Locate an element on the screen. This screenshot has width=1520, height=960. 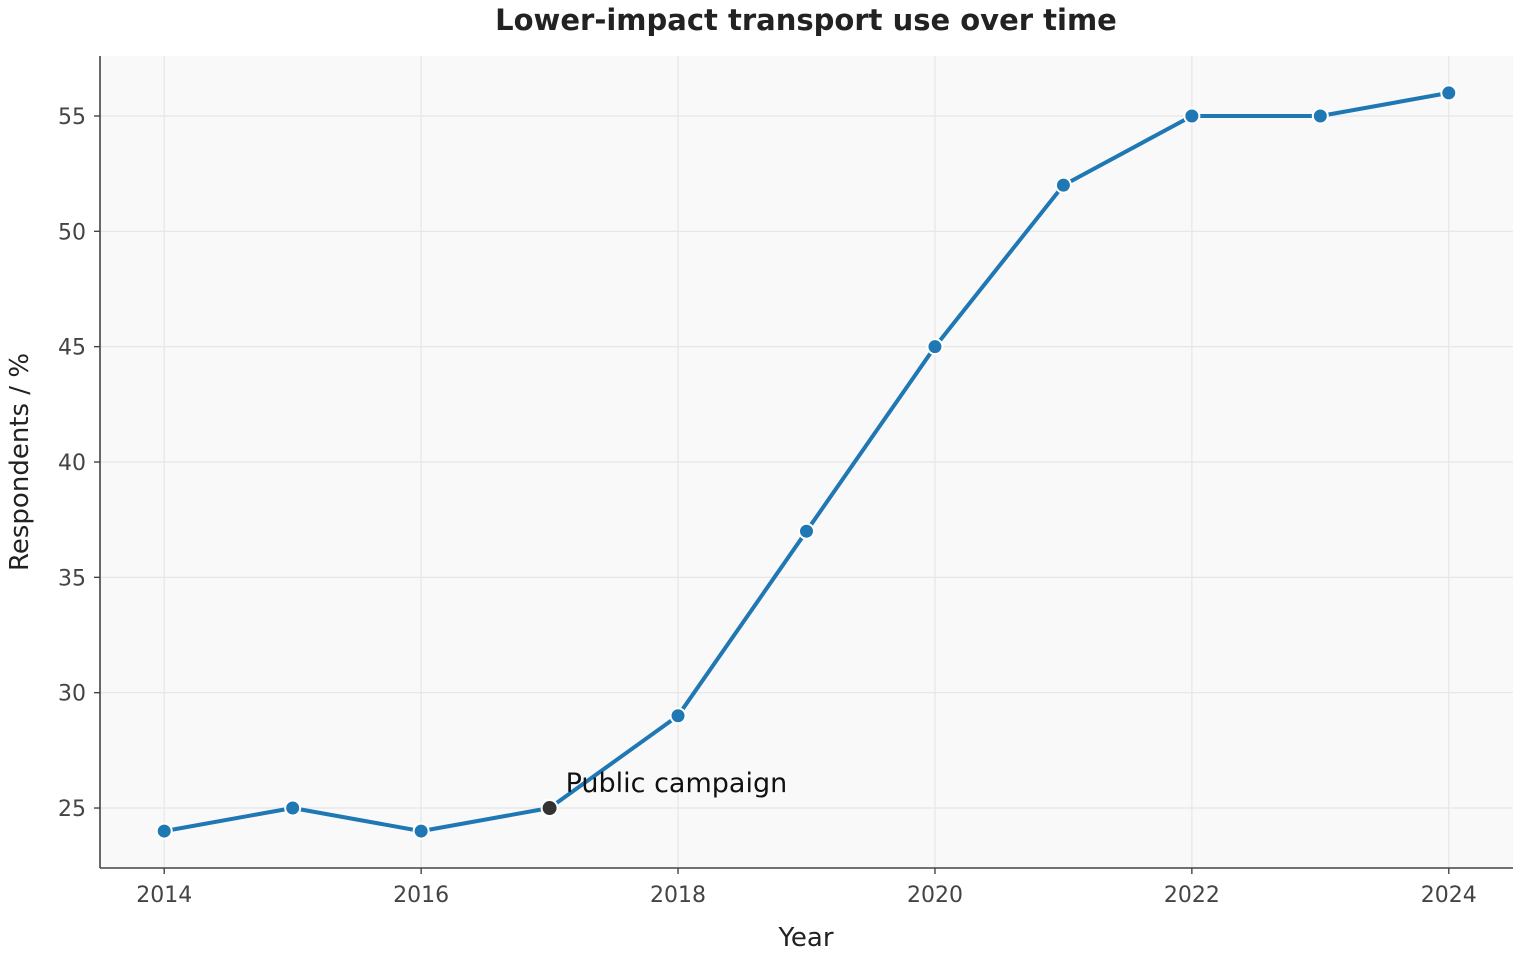
annotation-label: Public campaign is located at coordinates (677, 783).